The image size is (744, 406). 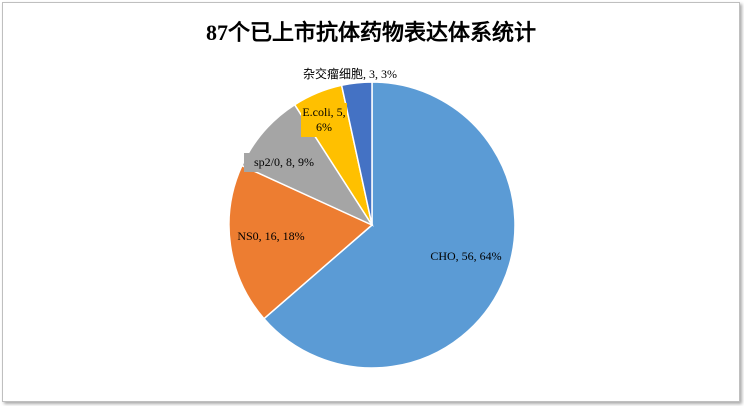 What do you see at coordinates (350, 74) in the screenshot?
I see `data-label: 杂交瘤细胞, 3, 3%` at bounding box center [350, 74].